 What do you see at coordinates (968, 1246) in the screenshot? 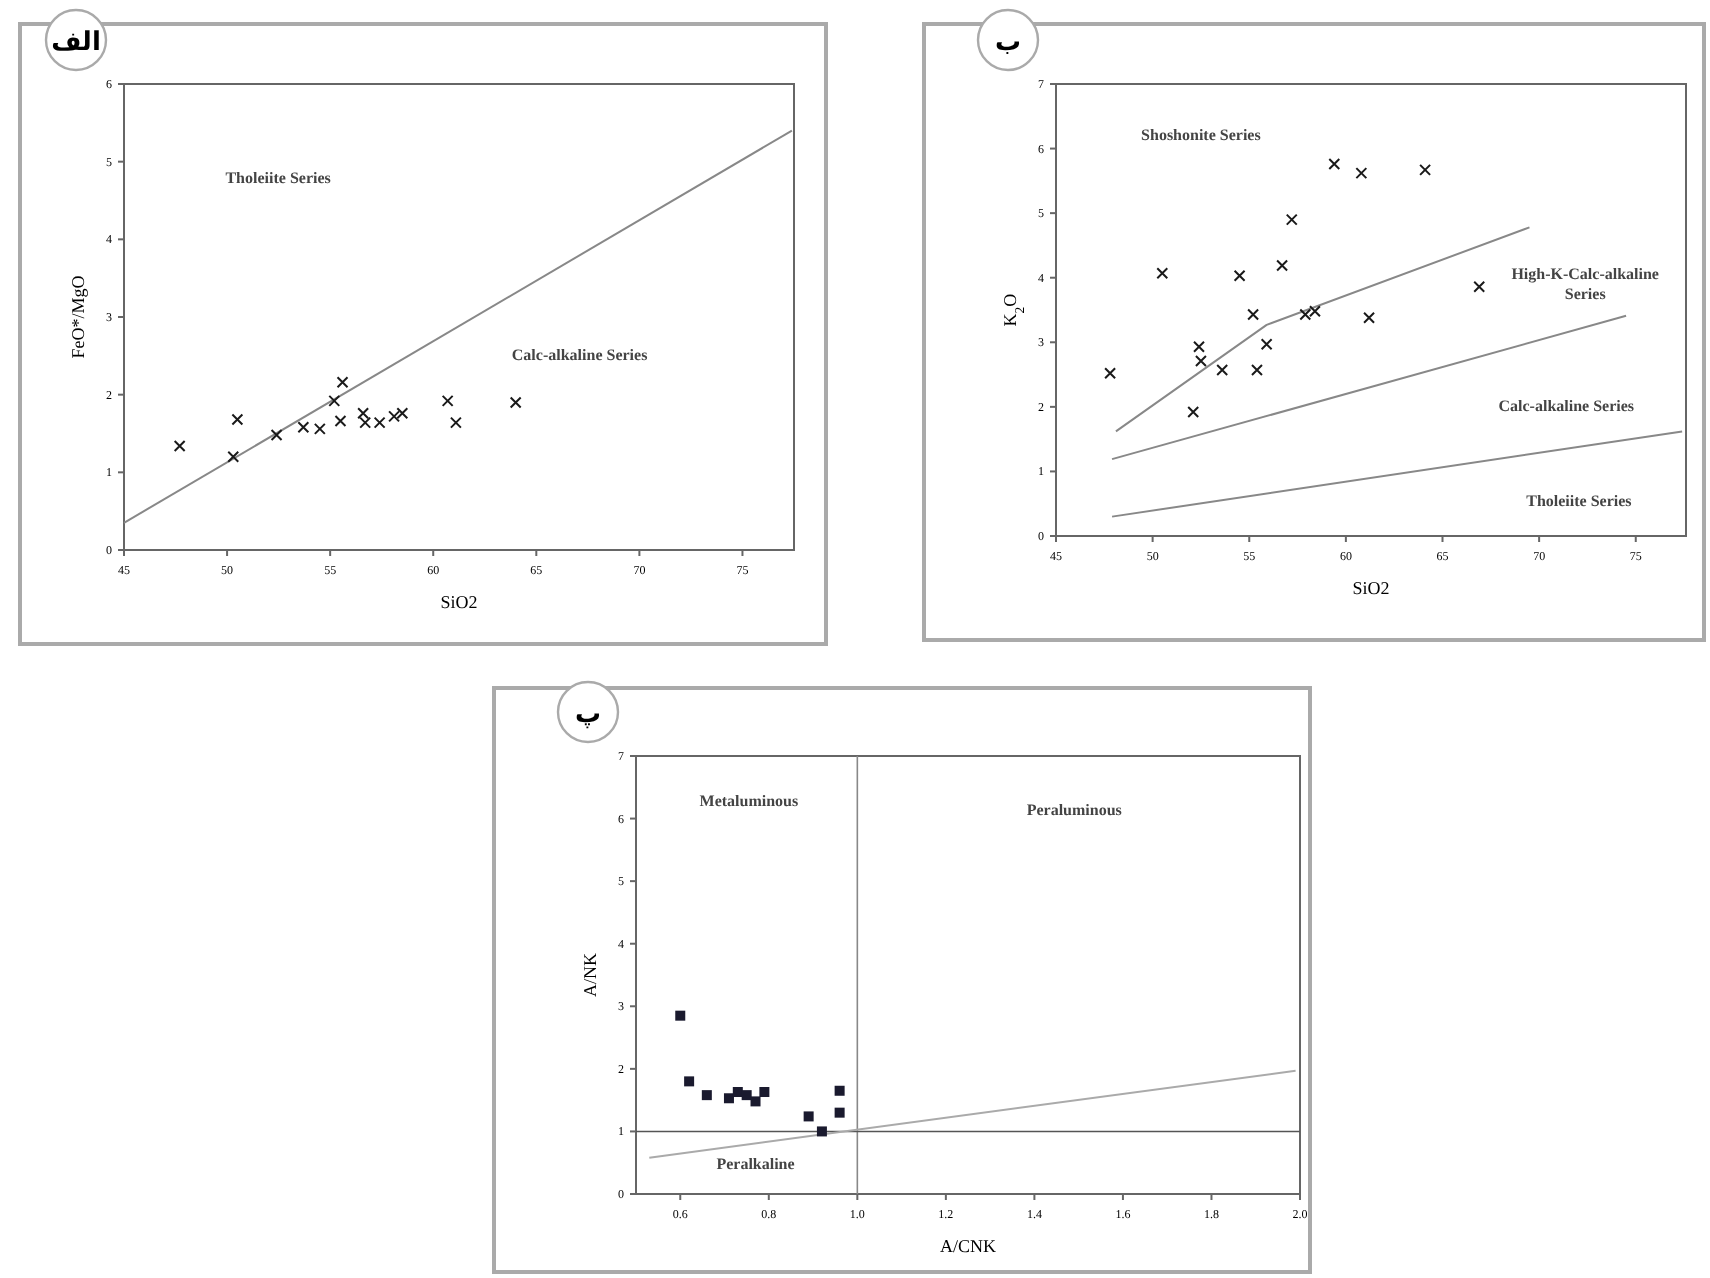
I see `x-axis-title: A/CNK` at bounding box center [968, 1246].